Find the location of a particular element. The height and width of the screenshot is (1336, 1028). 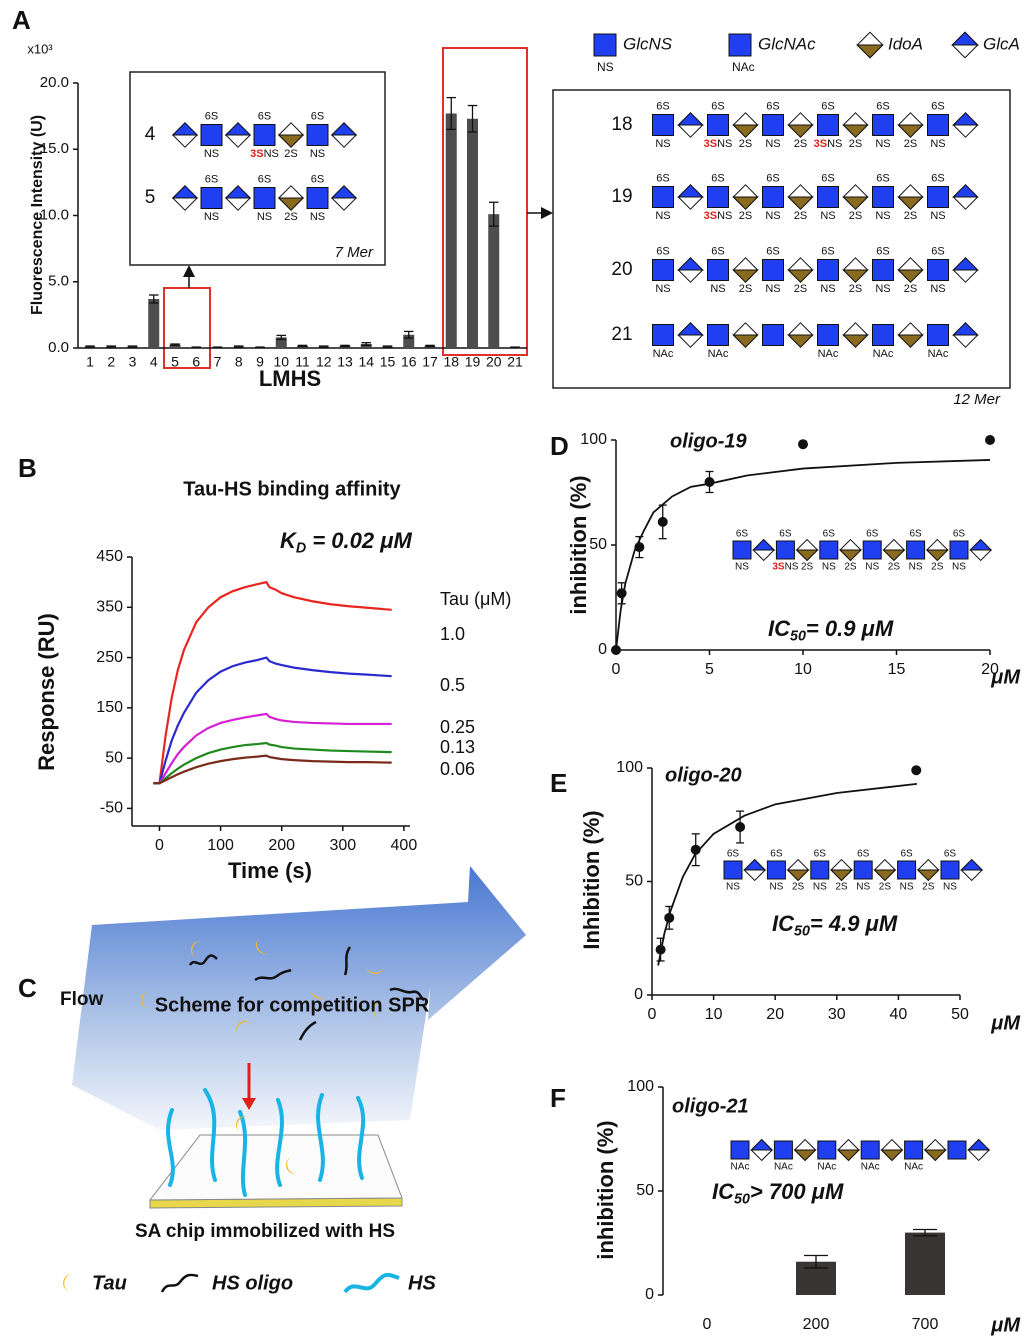

hs-chains is located at coordinates (266, 1142).